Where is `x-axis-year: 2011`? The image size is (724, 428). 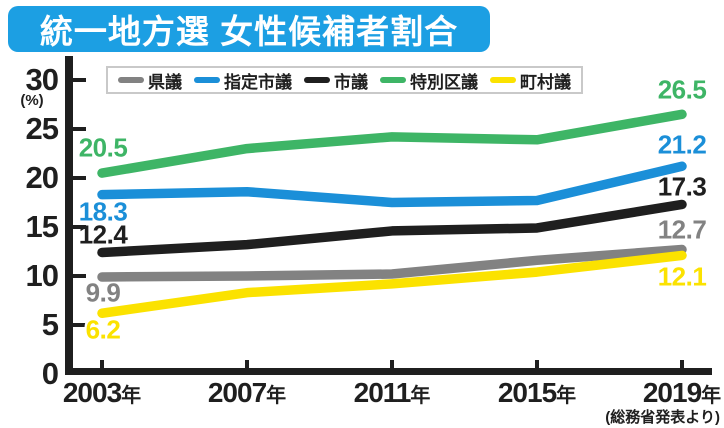
x-axis-year: 2011 is located at coordinates (382, 392).